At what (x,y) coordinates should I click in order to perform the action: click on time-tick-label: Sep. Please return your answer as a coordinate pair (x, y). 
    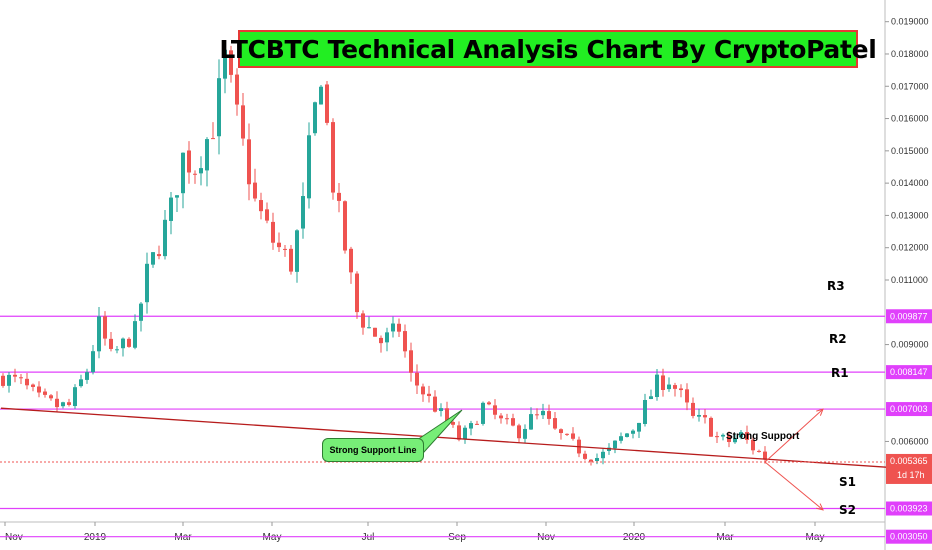
    Looking at the image, I should click on (457, 537).